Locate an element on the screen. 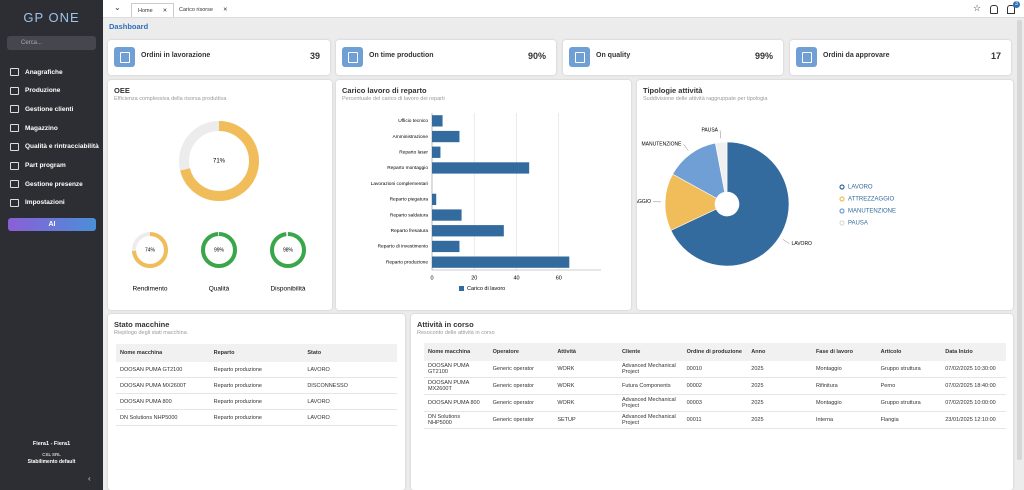 The image size is (1024, 490). menu-item: Part program is located at coordinates (38, 166).